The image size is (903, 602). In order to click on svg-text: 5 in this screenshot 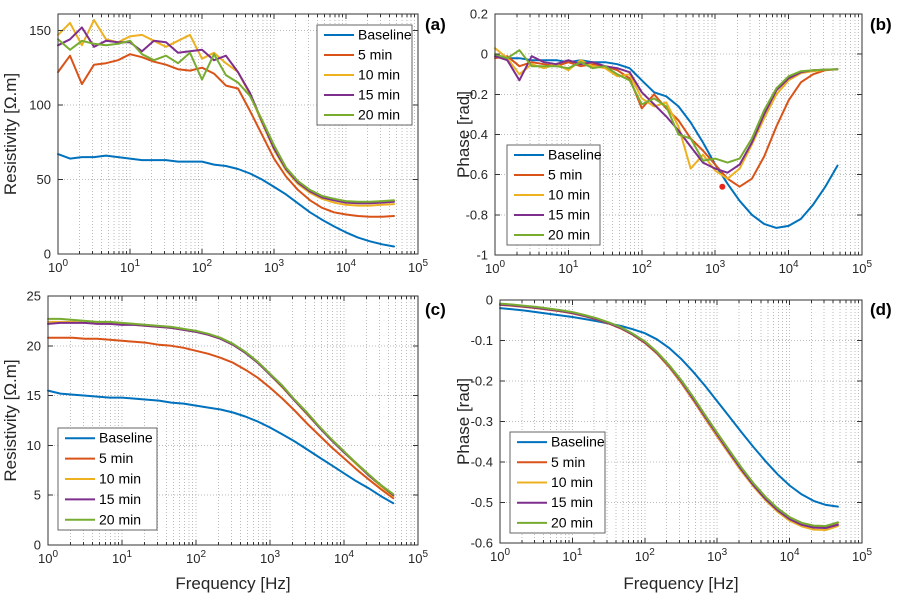, I will do `click(37, 495)`.